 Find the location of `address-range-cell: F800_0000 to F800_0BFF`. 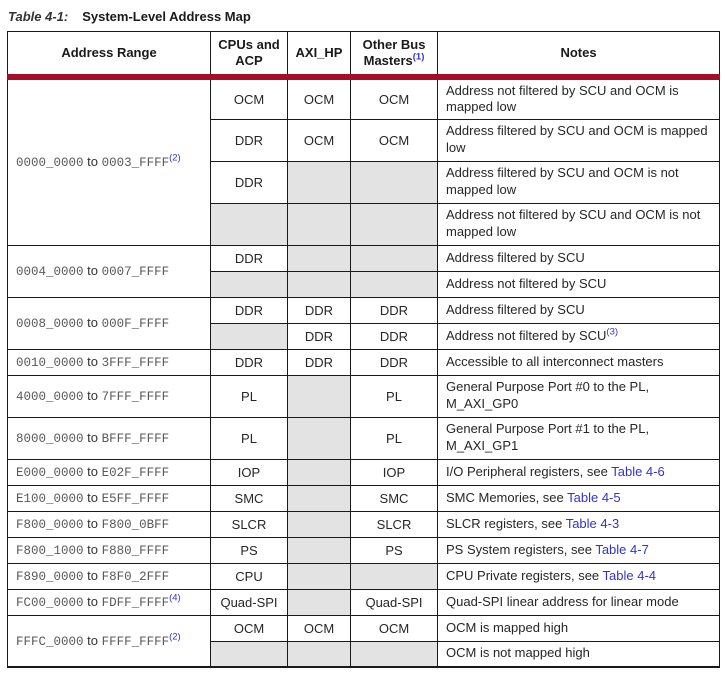

address-range-cell: F800_0000 to F800_0BFF is located at coordinates (109, 524).